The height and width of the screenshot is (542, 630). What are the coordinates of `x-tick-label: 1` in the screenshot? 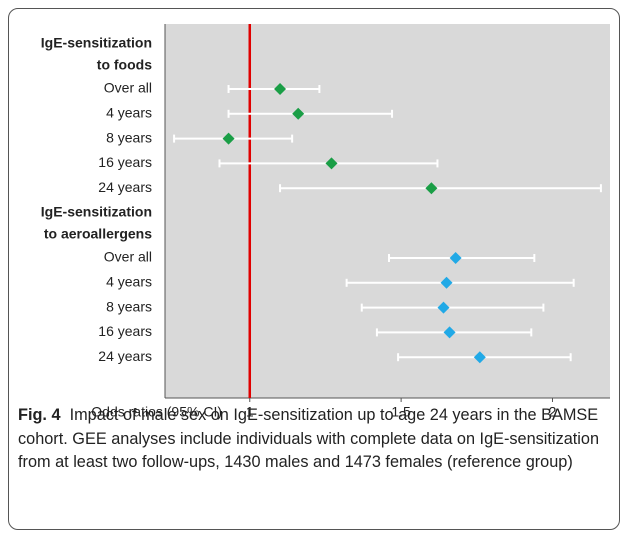 It's located at (250, 412).